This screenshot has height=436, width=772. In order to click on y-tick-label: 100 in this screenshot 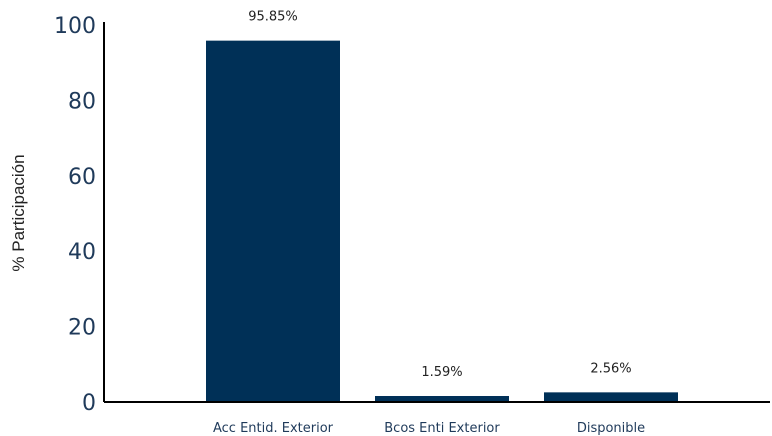, I will do `click(75, 26)`.